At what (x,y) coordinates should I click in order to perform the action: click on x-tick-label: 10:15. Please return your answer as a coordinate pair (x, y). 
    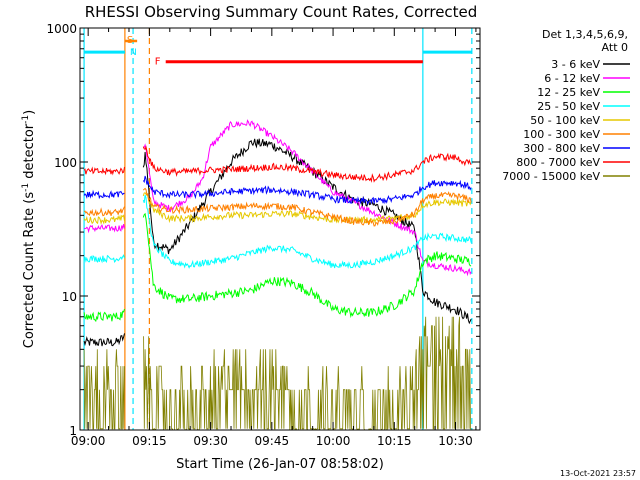
    Looking at the image, I should click on (394, 441).